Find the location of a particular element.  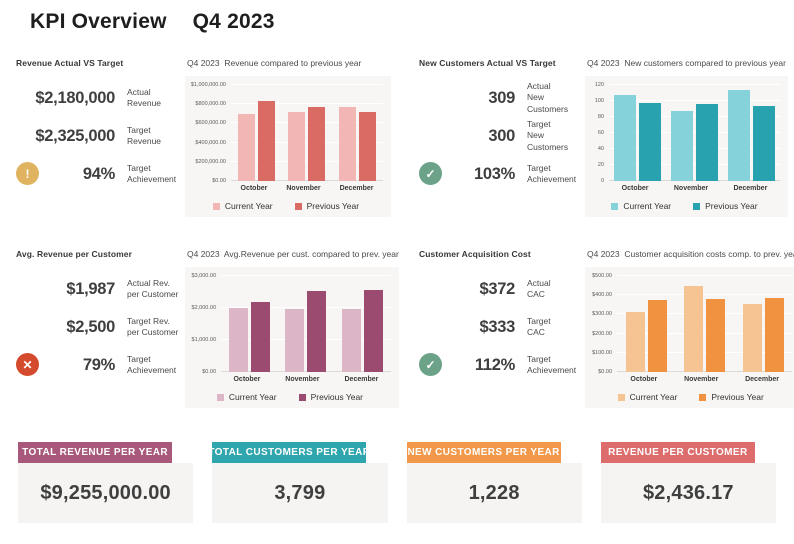

y-tick-label: $100.00 is located at coordinates (602, 352).